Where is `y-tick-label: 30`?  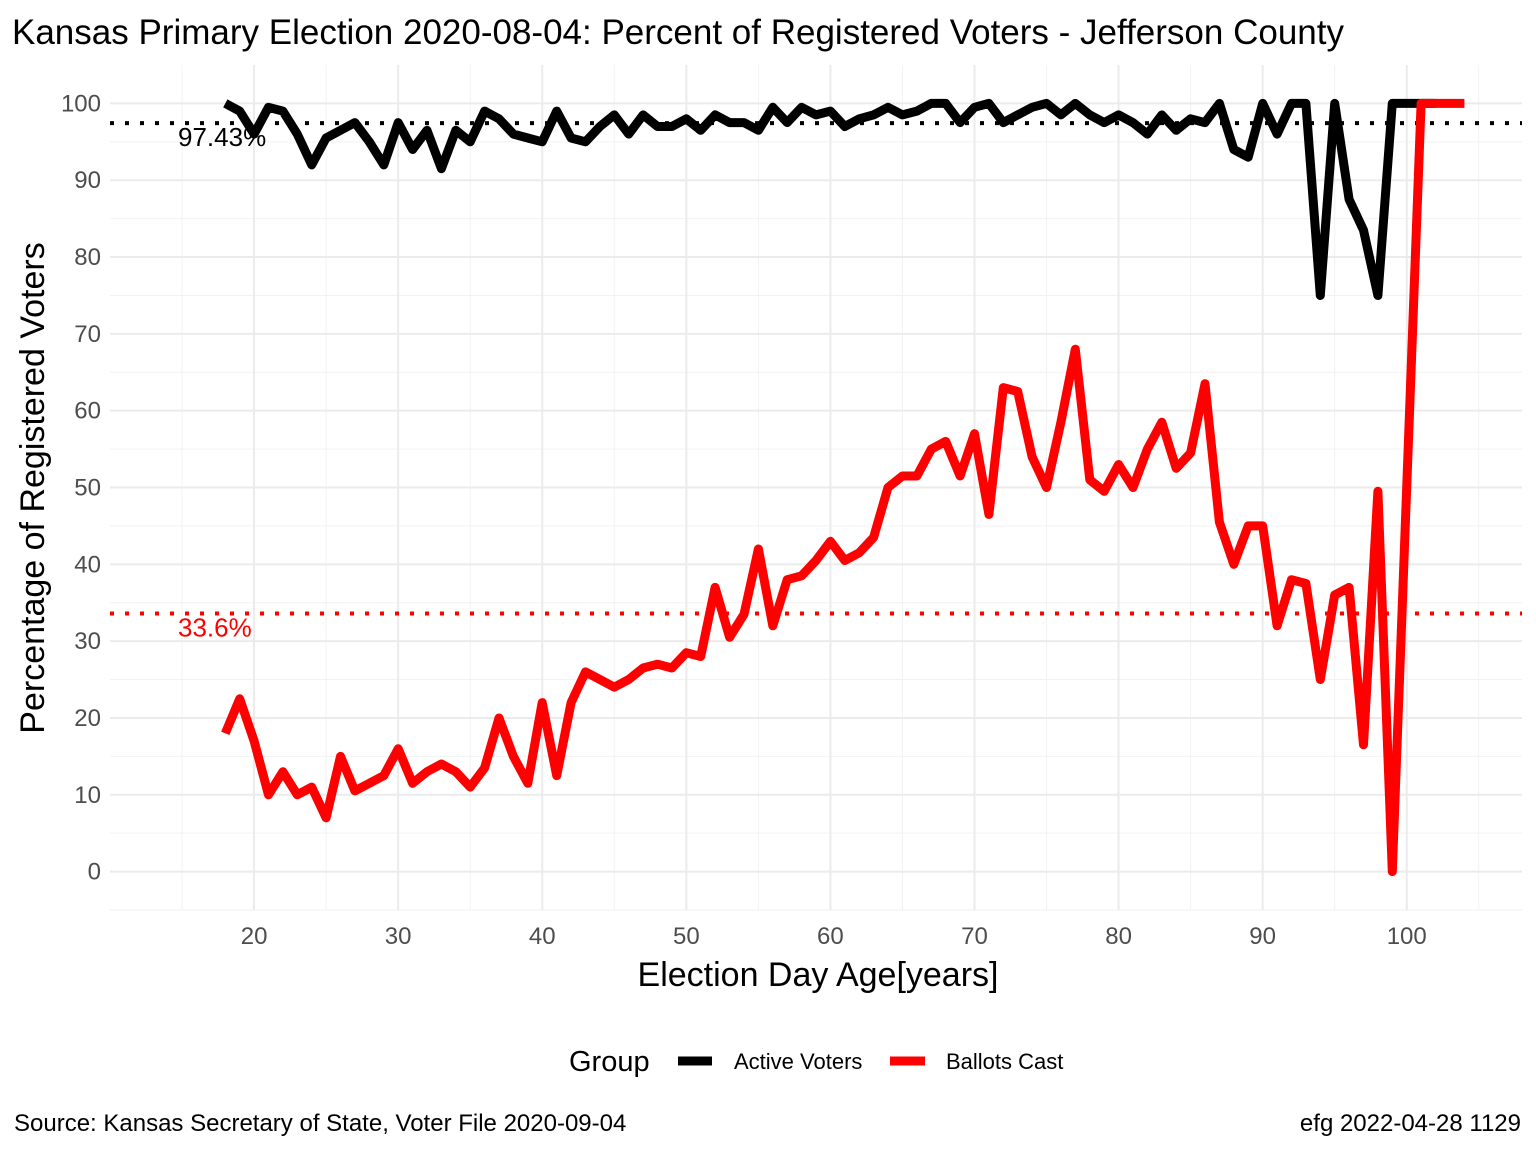 y-tick-label: 30 is located at coordinates (87, 641).